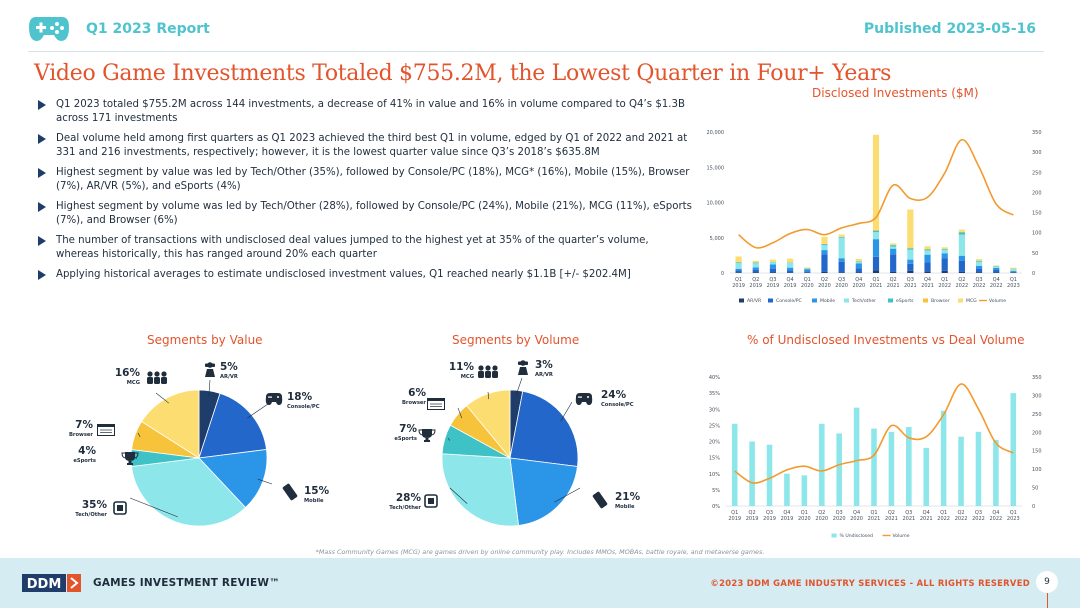 The height and width of the screenshot is (608, 1080). What do you see at coordinates (1033, 274) in the screenshot?
I see `y2-tick-label: 0` at bounding box center [1033, 274].